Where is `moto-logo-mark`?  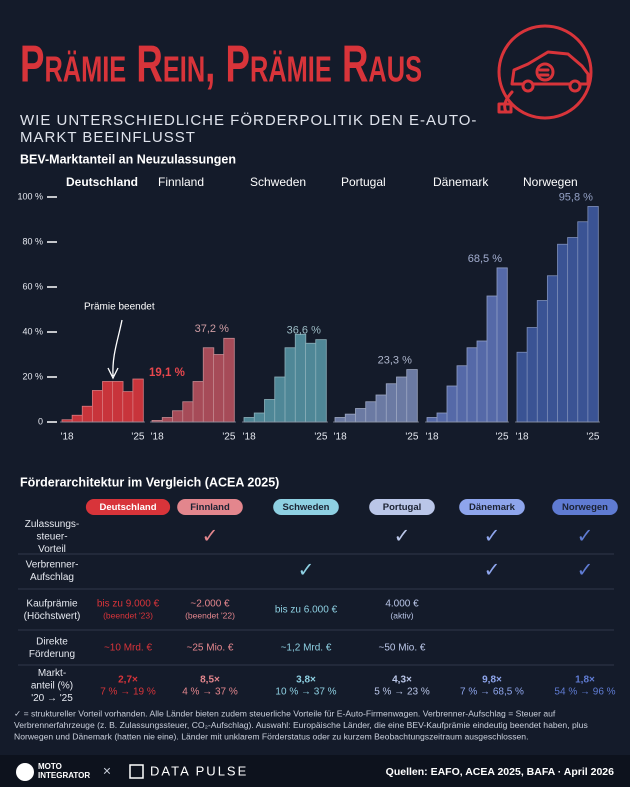 moto-logo-mark is located at coordinates (25, 772).